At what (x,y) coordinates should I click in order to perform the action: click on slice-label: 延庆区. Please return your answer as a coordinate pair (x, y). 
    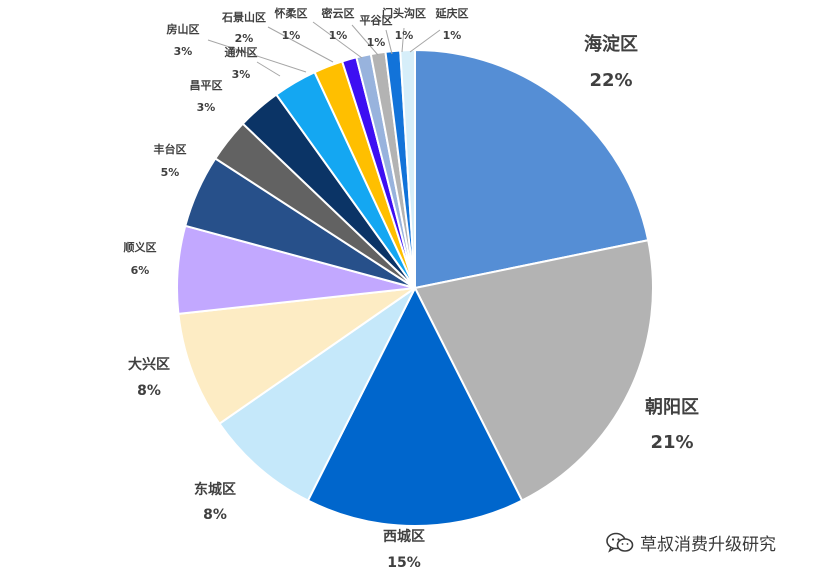
    Looking at the image, I should click on (452, 13).